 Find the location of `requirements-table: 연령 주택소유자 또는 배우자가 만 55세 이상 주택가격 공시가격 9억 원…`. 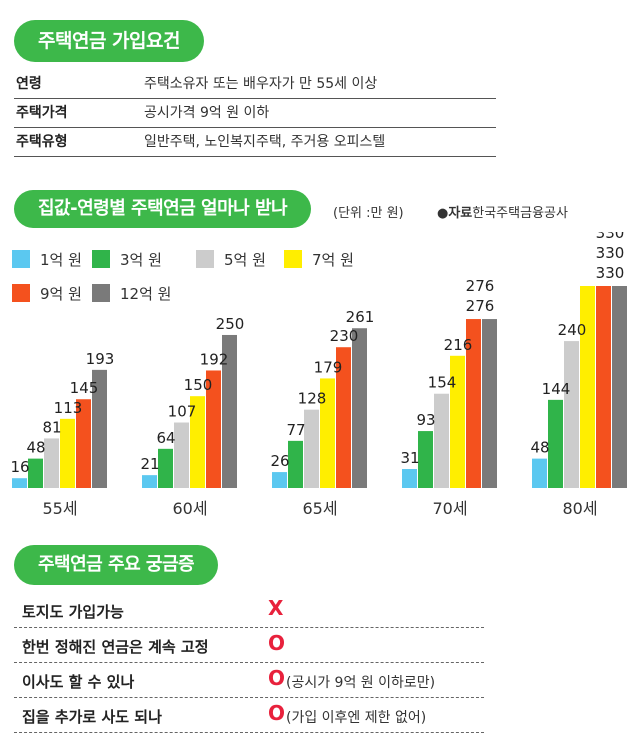

requirements-table: 연령 주택소유자 또는 배우자가 만 55세 이상 주택가격 공시가격 9억 원… is located at coordinates (255, 113).